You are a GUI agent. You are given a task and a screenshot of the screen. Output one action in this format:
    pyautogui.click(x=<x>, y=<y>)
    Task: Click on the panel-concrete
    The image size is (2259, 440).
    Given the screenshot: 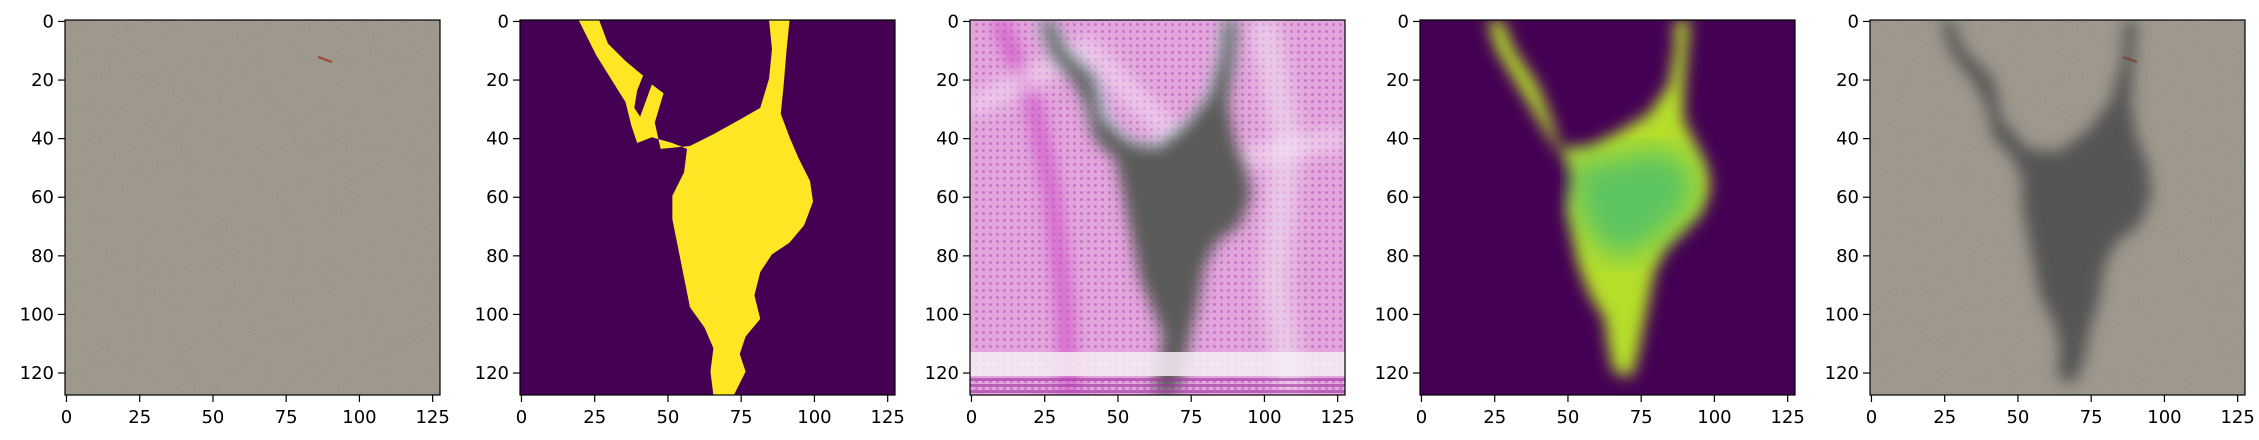 What is the action you would take?
    pyautogui.click(x=252, y=207)
    